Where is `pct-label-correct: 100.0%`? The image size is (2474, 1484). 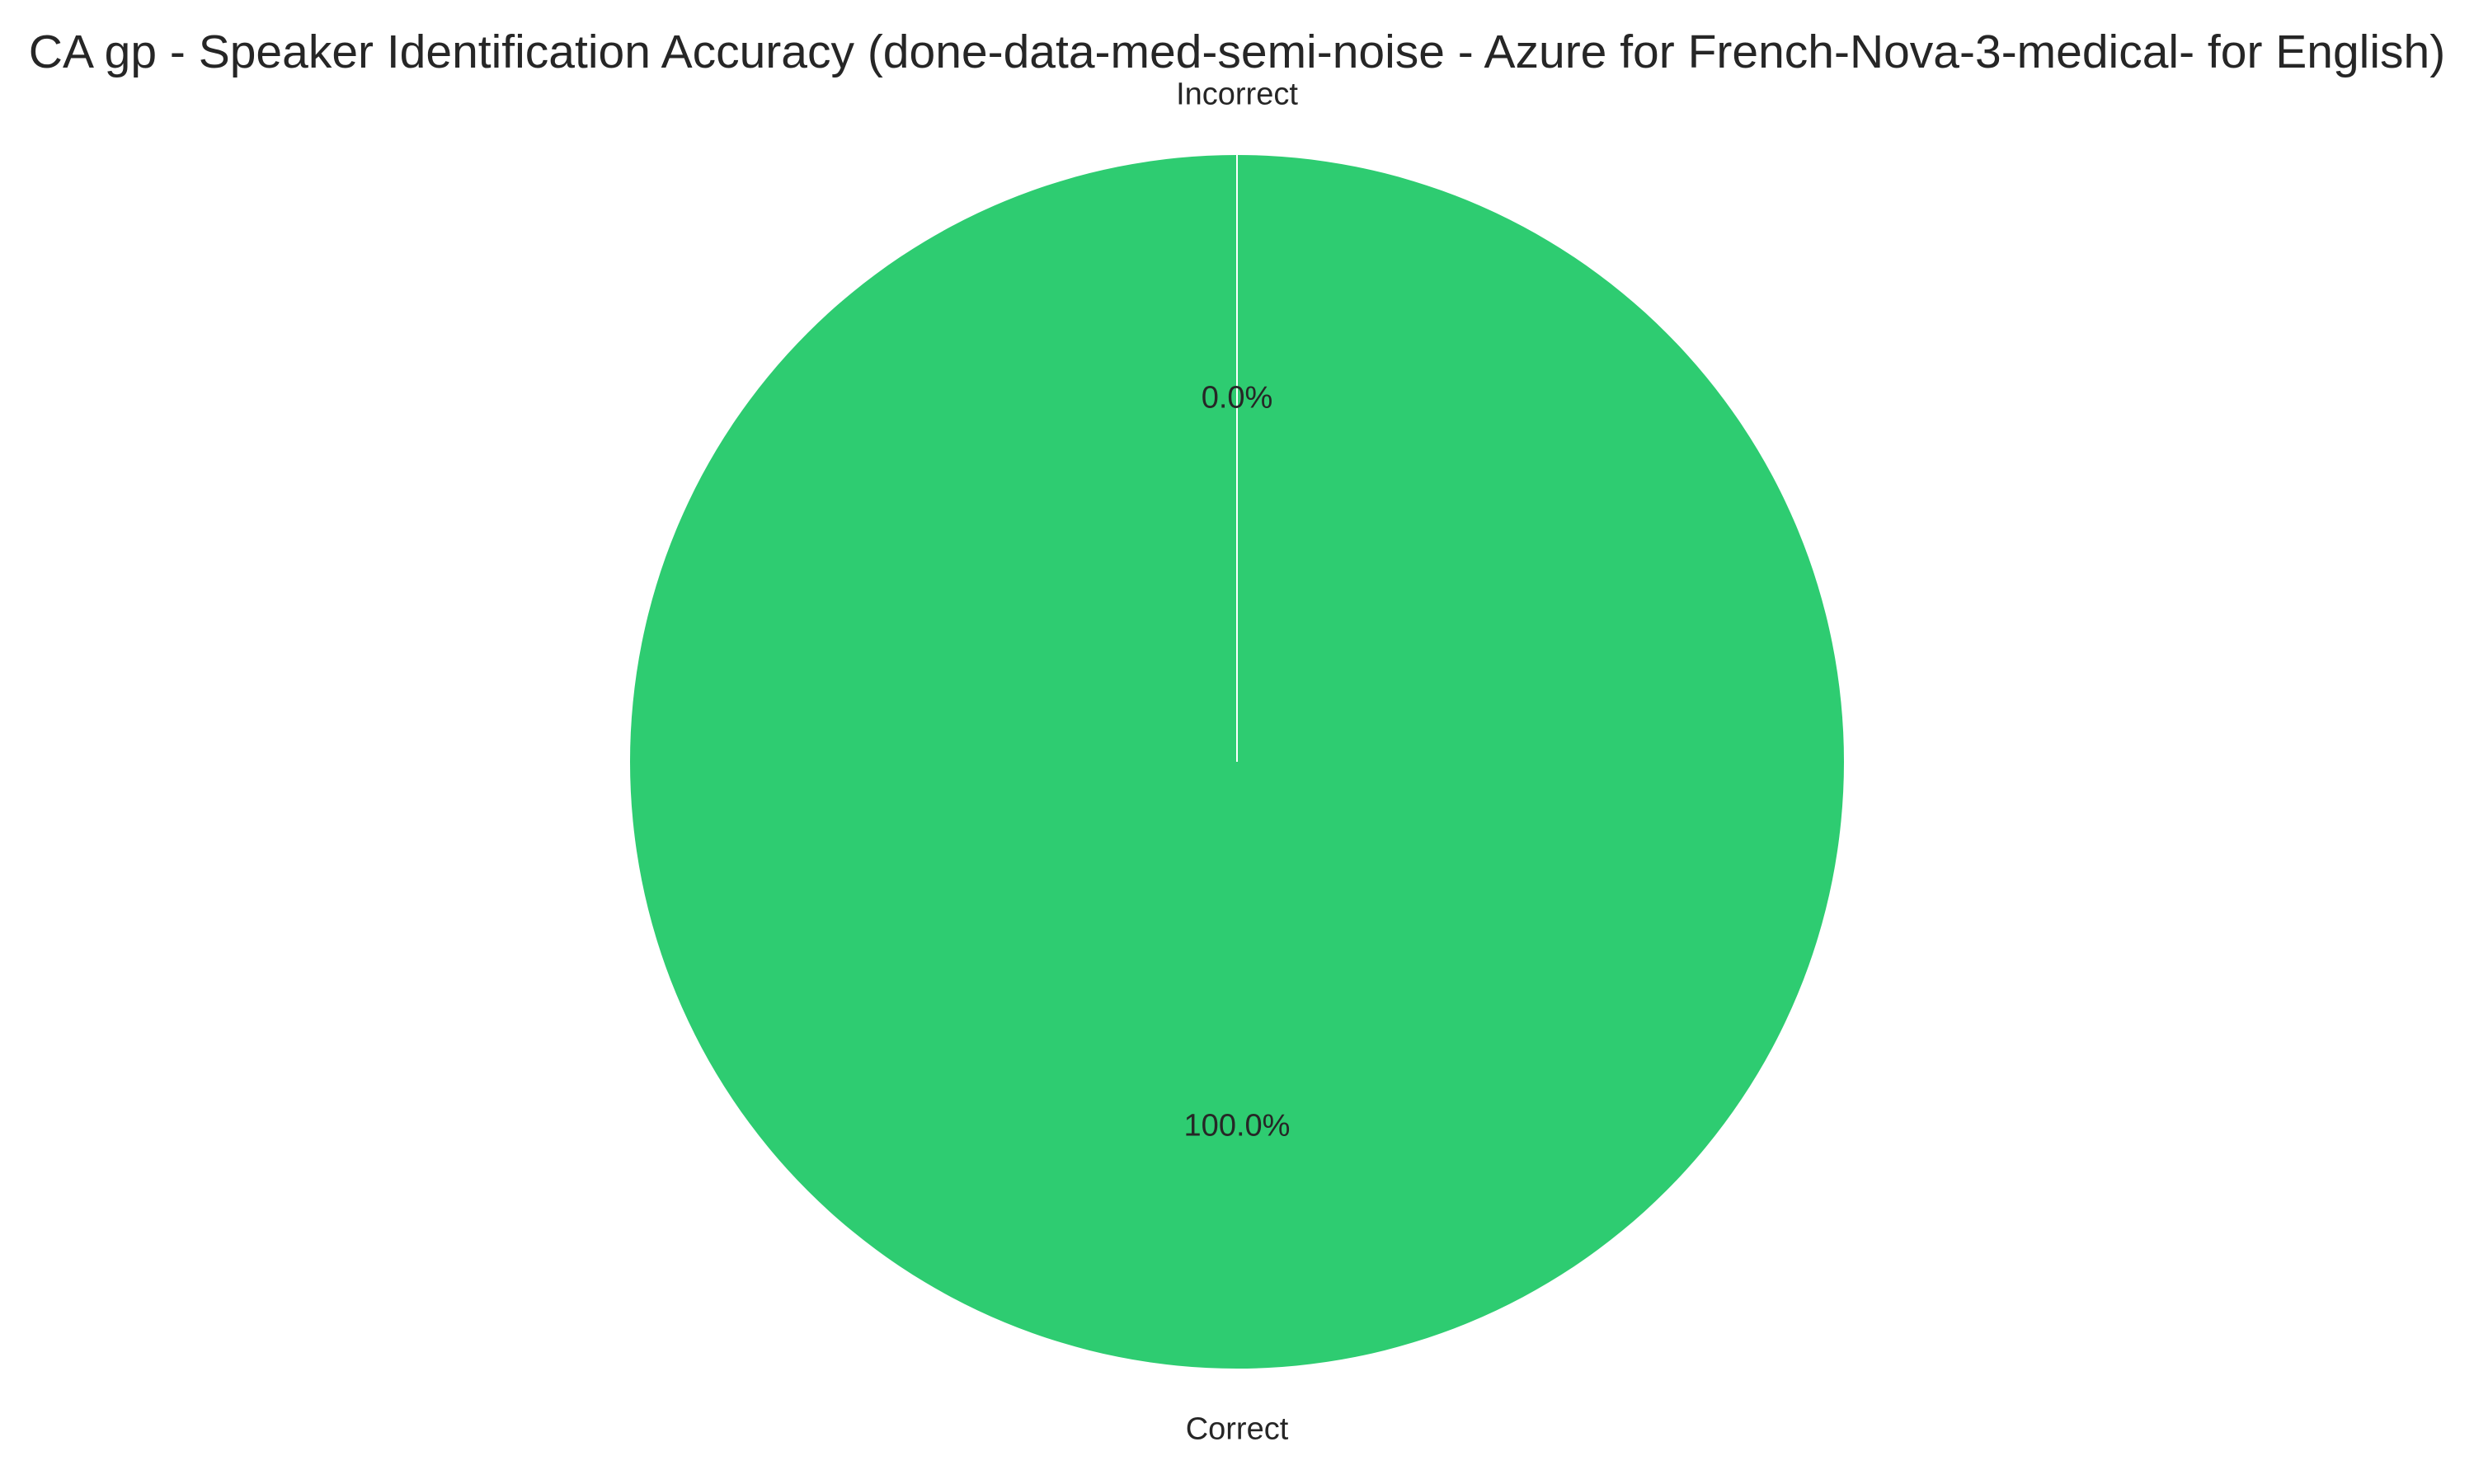 pct-label-correct: 100.0% is located at coordinates (1237, 1126).